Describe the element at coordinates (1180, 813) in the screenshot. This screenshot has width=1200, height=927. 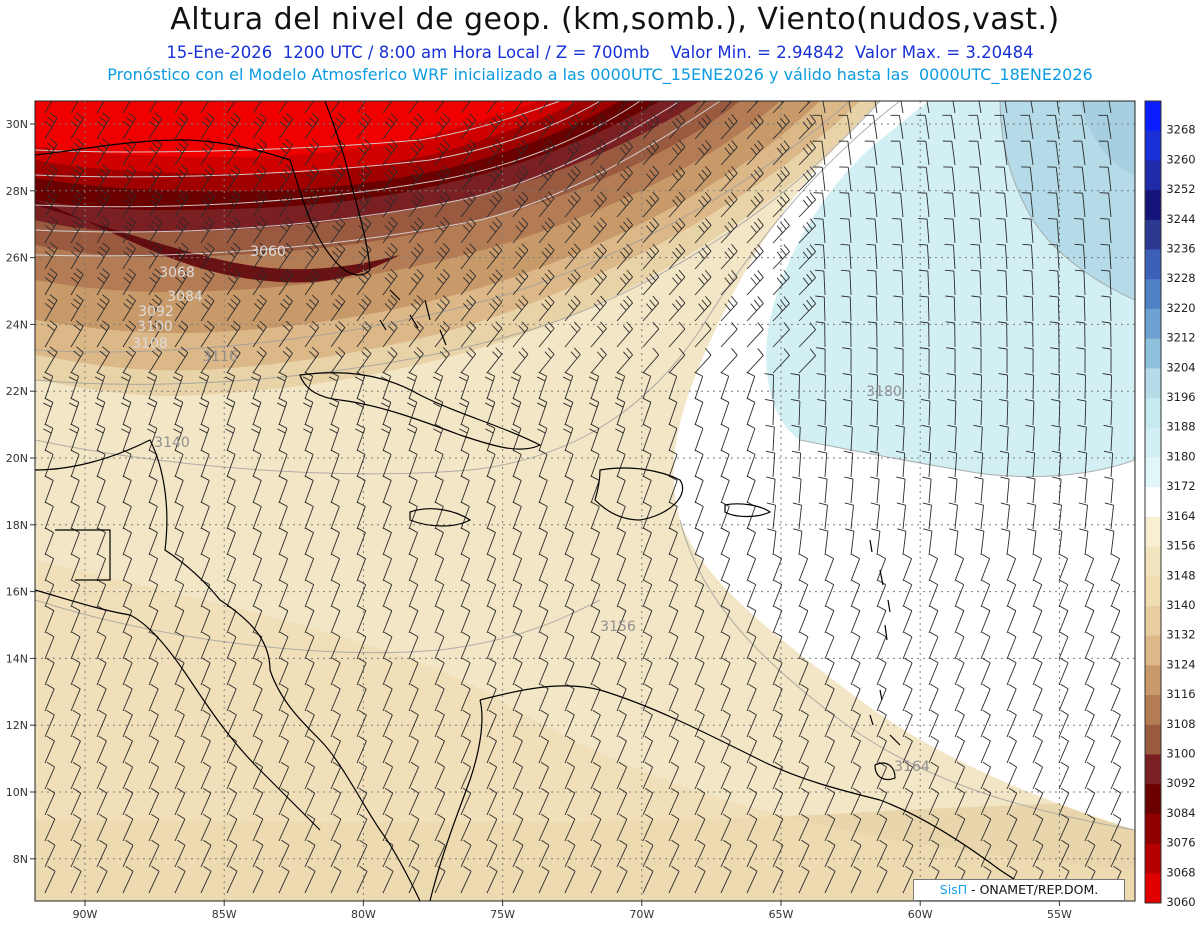
I see `colorbar-label: 3084` at that location.